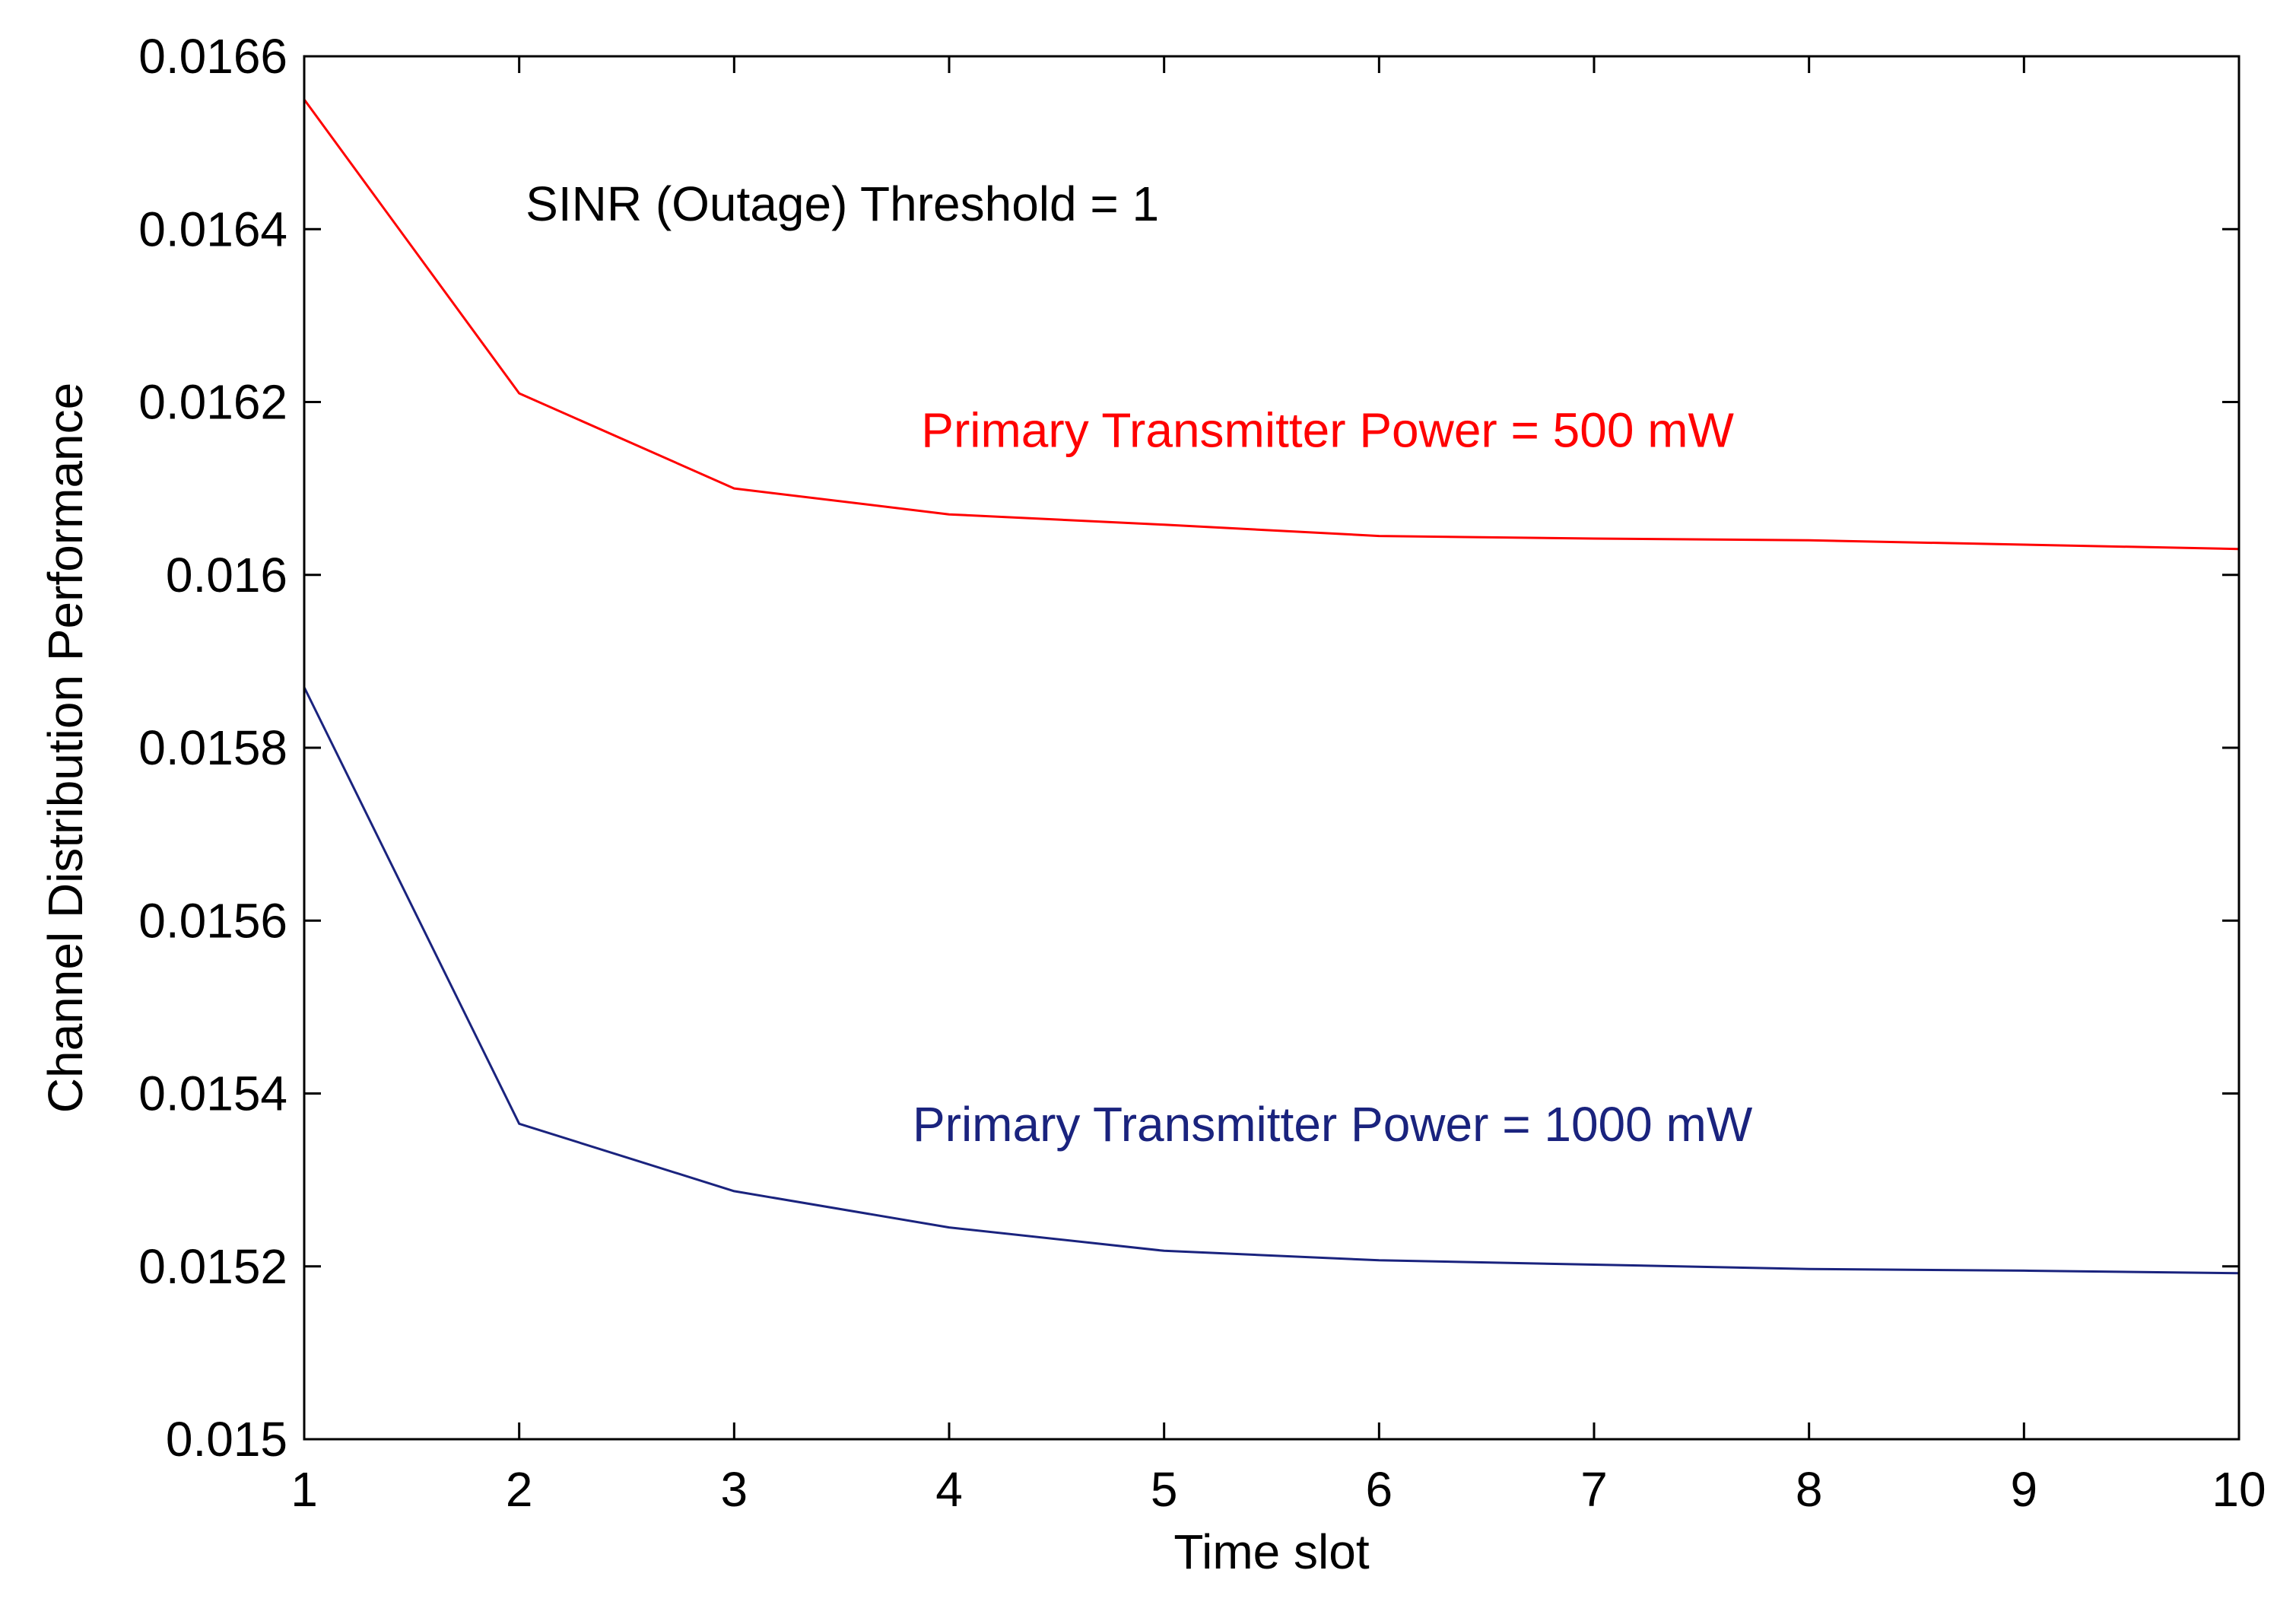 The height and width of the screenshot is (1602, 2296). I want to click on x-tick-label: 9, so click(2025, 1489).